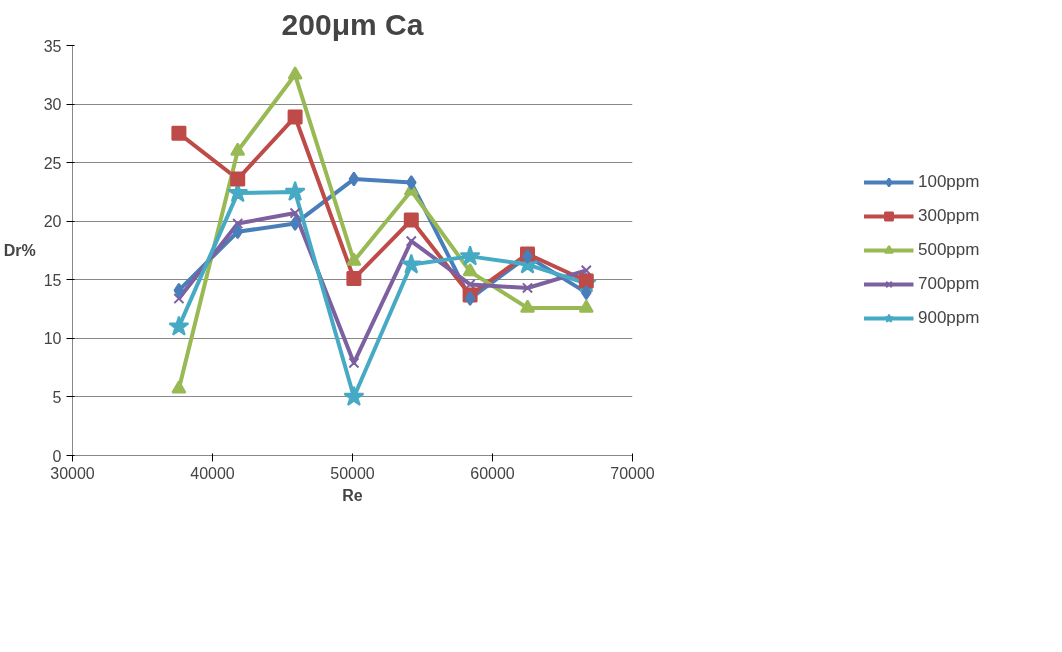  I want to click on y-tick-label: 20, so click(52, 222).